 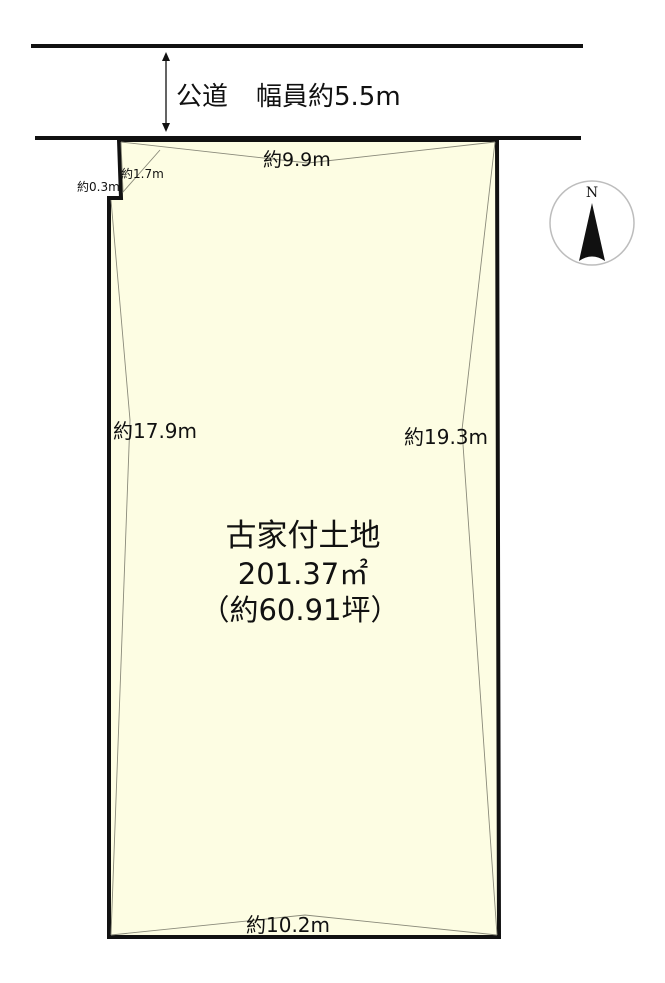 What do you see at coordinates (303, 574) in the screenshot?
I see `lot-area: 201.37㎡` at bounding box center [303, 574].